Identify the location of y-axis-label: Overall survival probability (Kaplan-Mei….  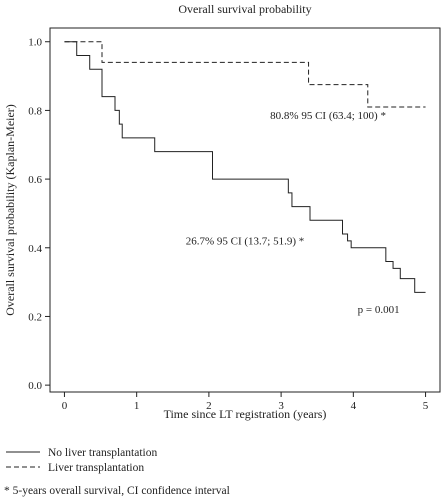
(10, 210).